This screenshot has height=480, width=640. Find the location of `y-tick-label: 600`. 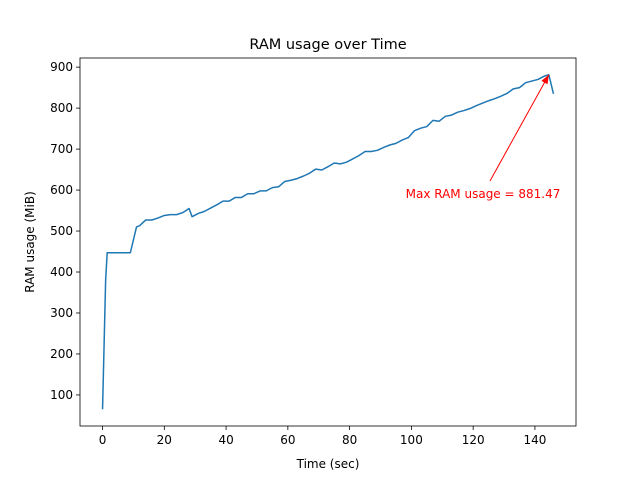

y-tick-label: 600 is located at coordinates (61, 190).